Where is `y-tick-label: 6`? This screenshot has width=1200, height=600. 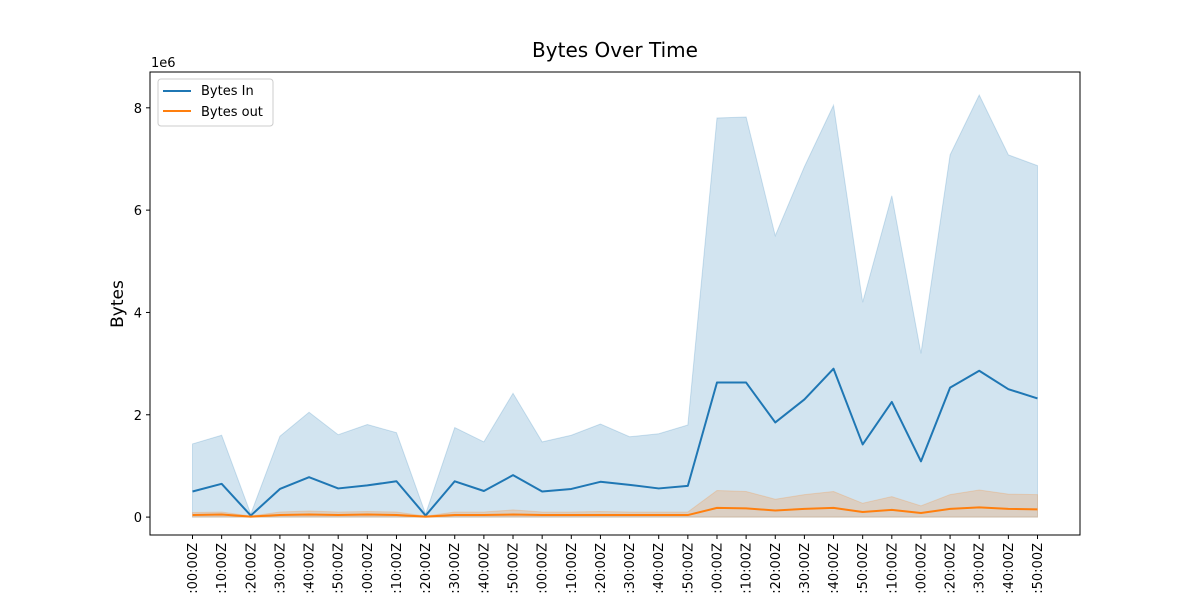 y-tick-label: 6 is located at coordinates (138, 211).